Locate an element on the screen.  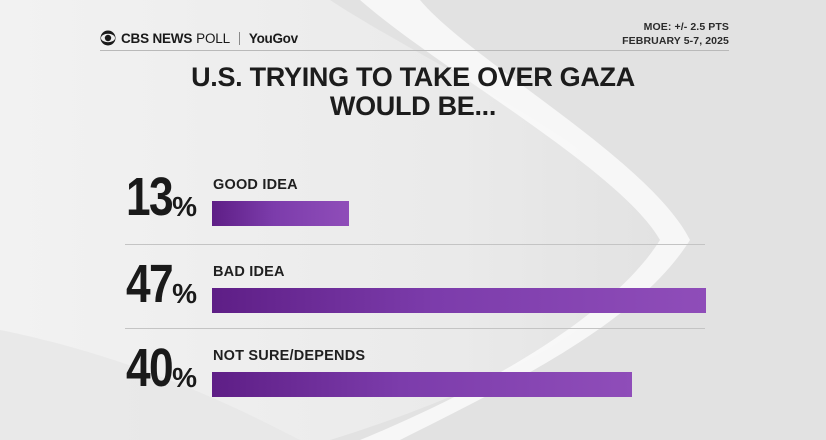
cbs-eye-icon is located at coordinates (108, 38).